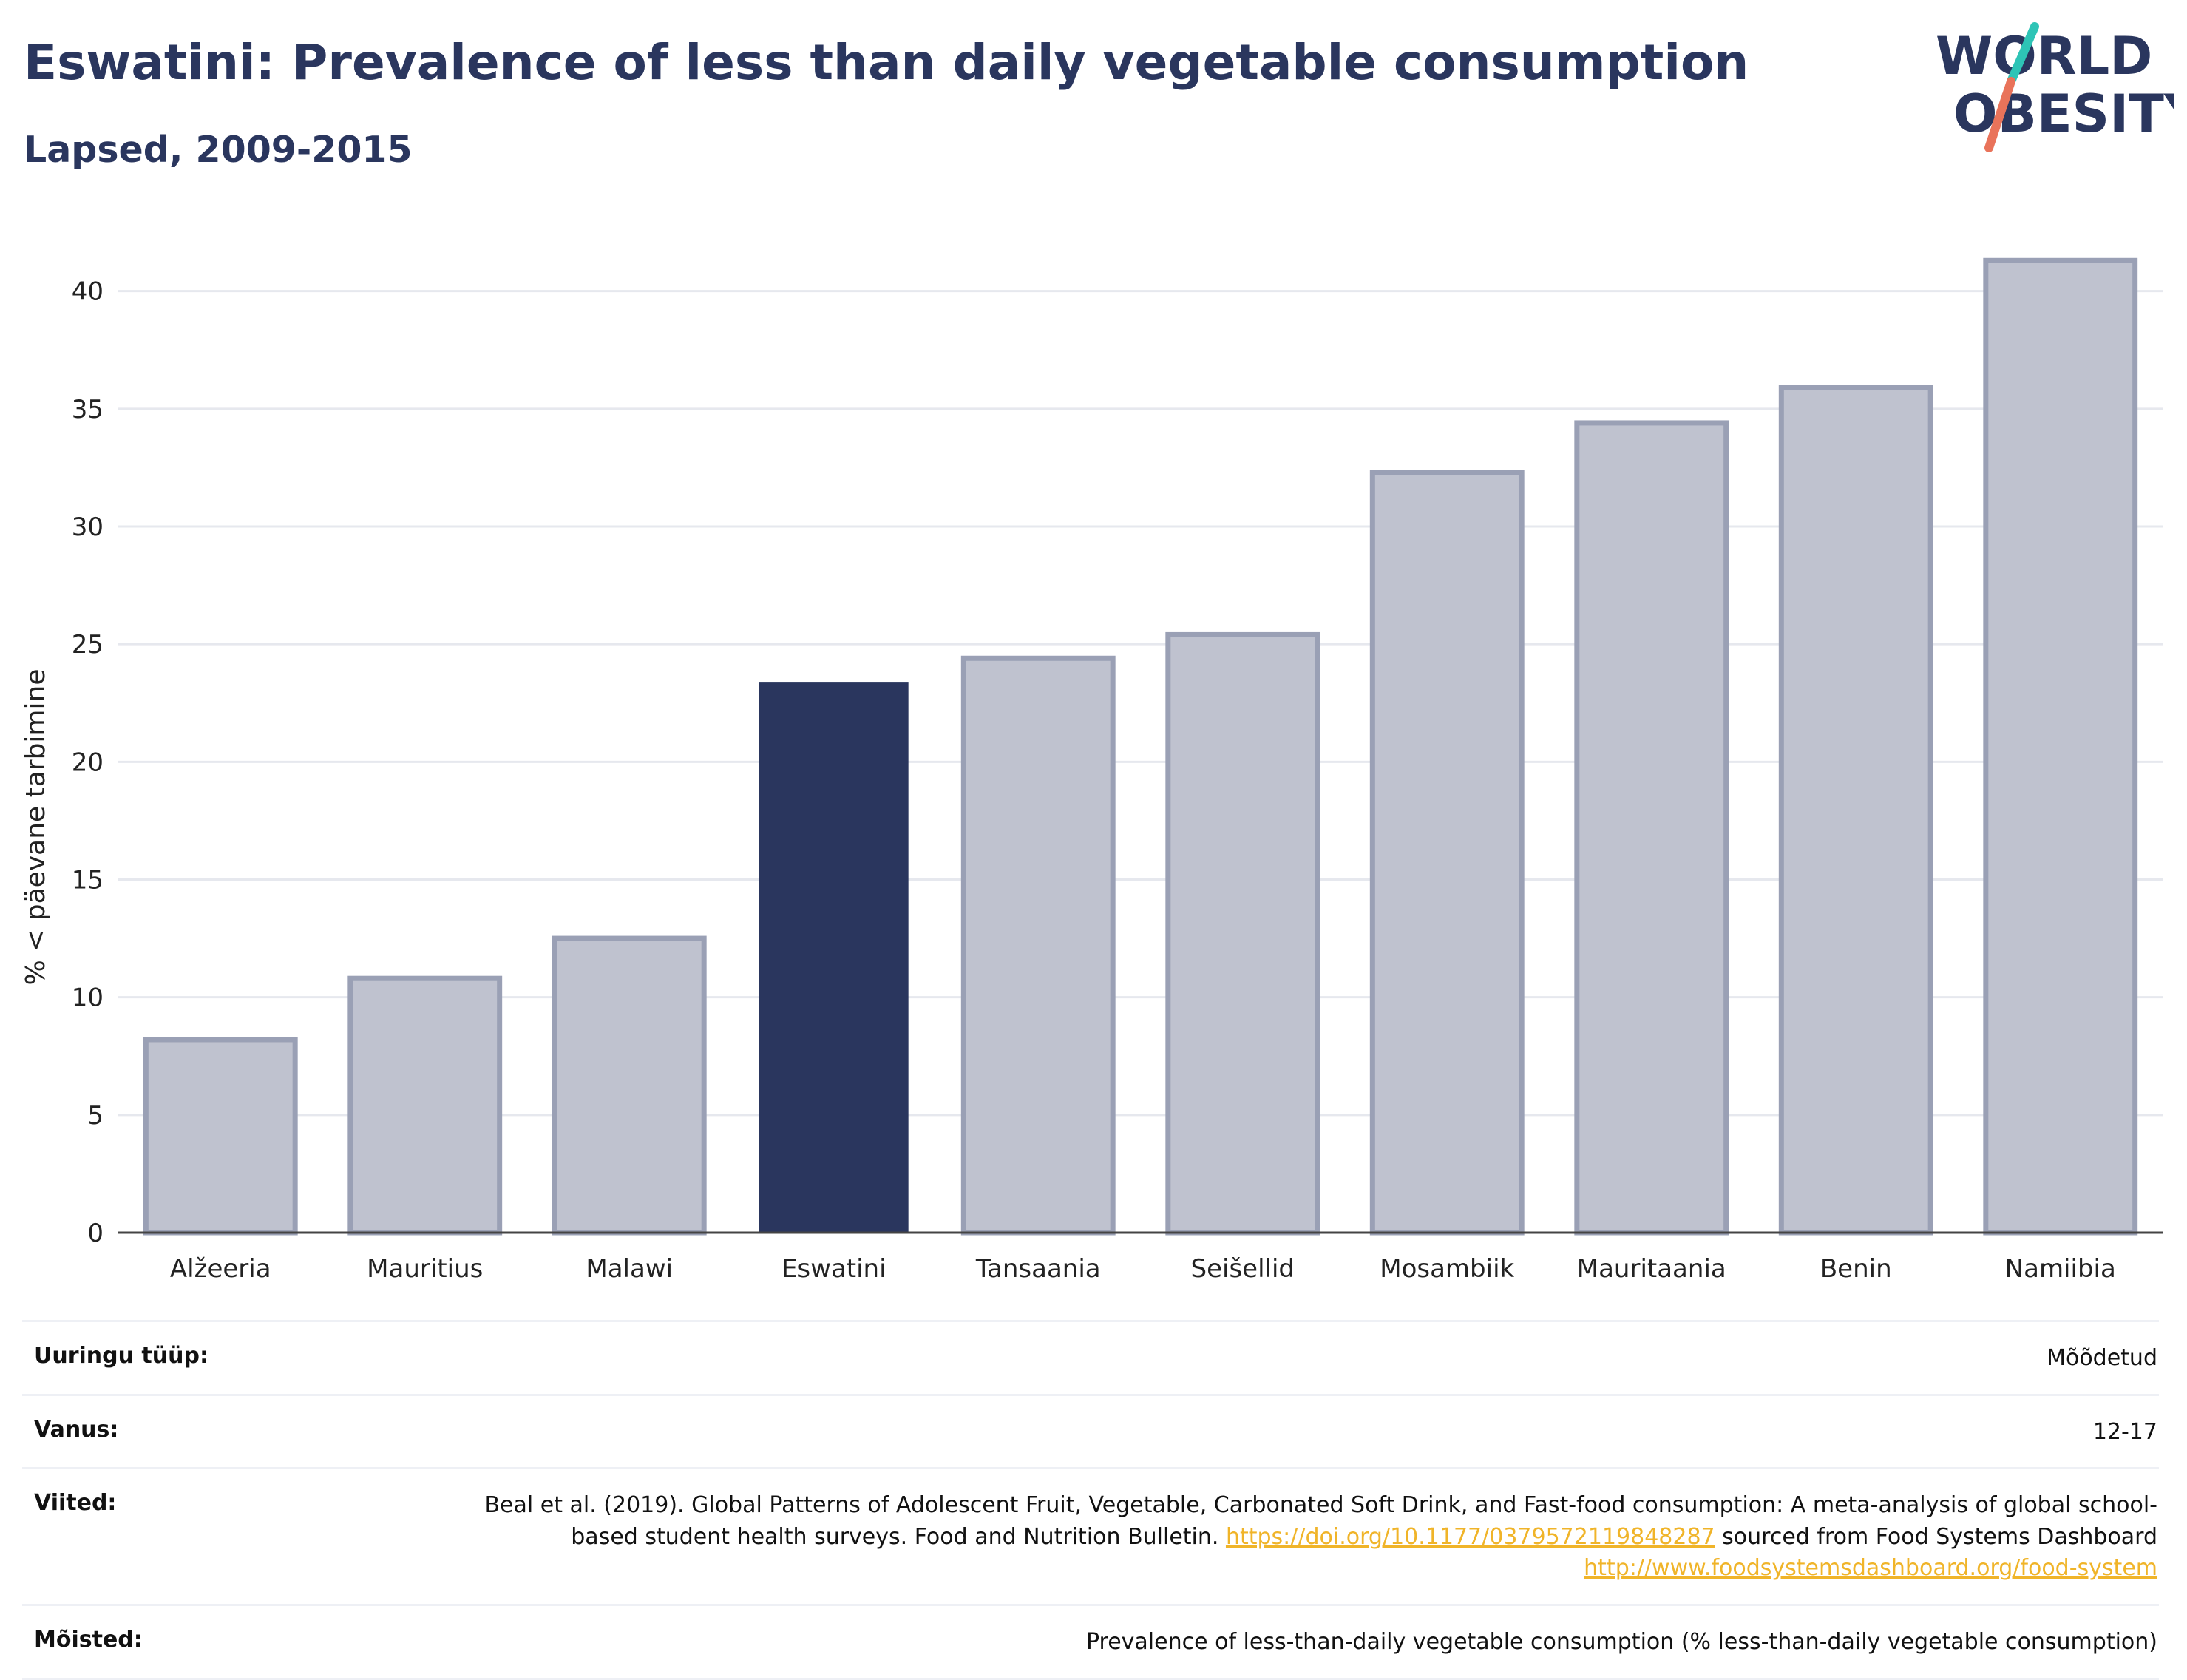 This screenshot has height=1680, width=2187. What do you see at coordinates (76, 1429) in the screenshot?
I see `info-label: Vanus:` at bounding box center [76, 1429].